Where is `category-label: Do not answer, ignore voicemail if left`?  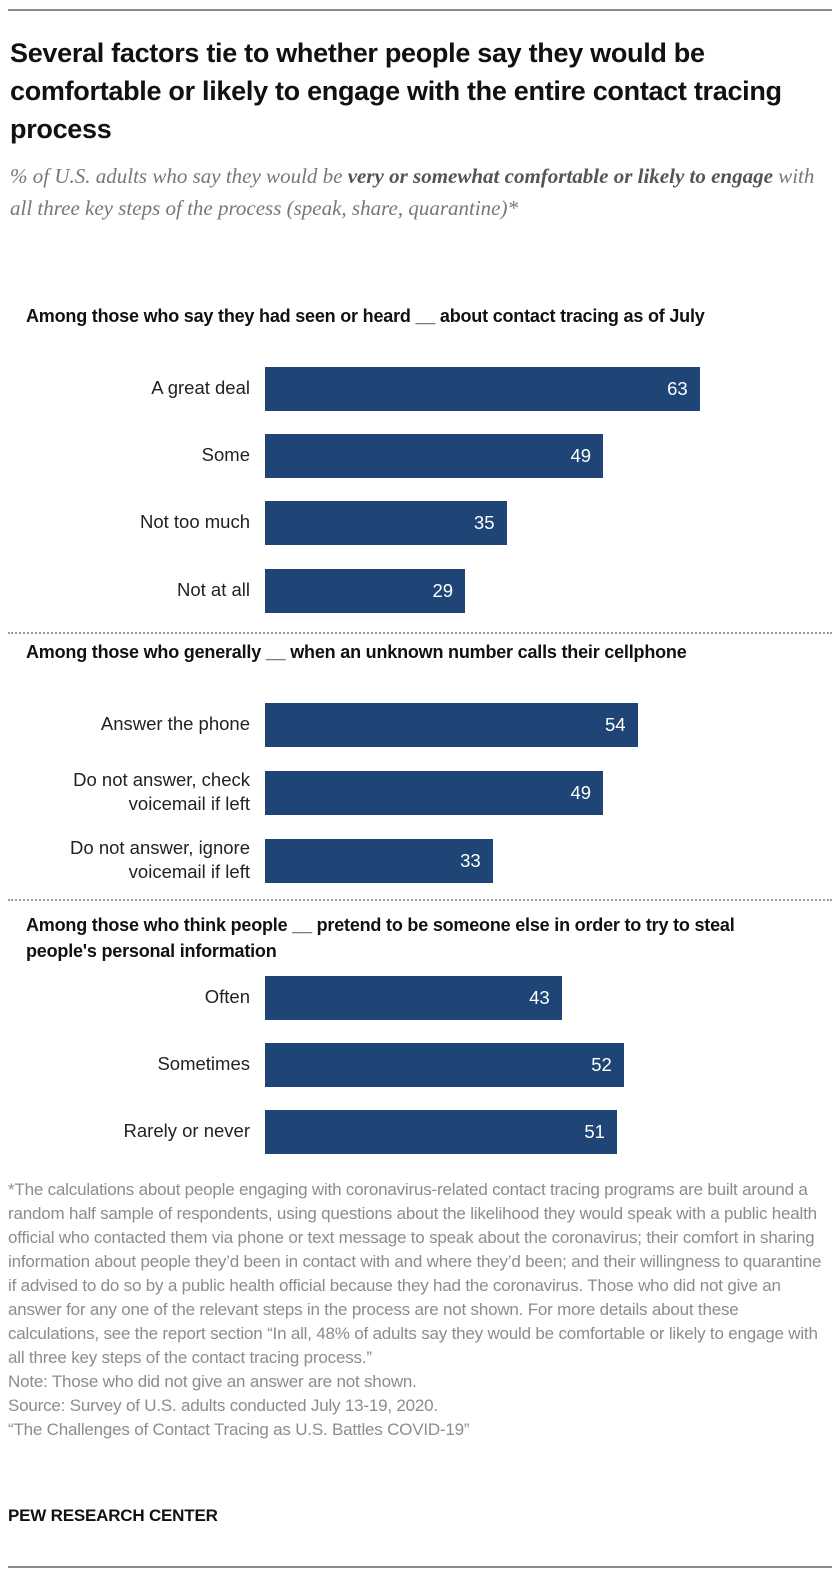 category-label: Do not answer, ignore voicemail if left is located at coordinates (125, 860).